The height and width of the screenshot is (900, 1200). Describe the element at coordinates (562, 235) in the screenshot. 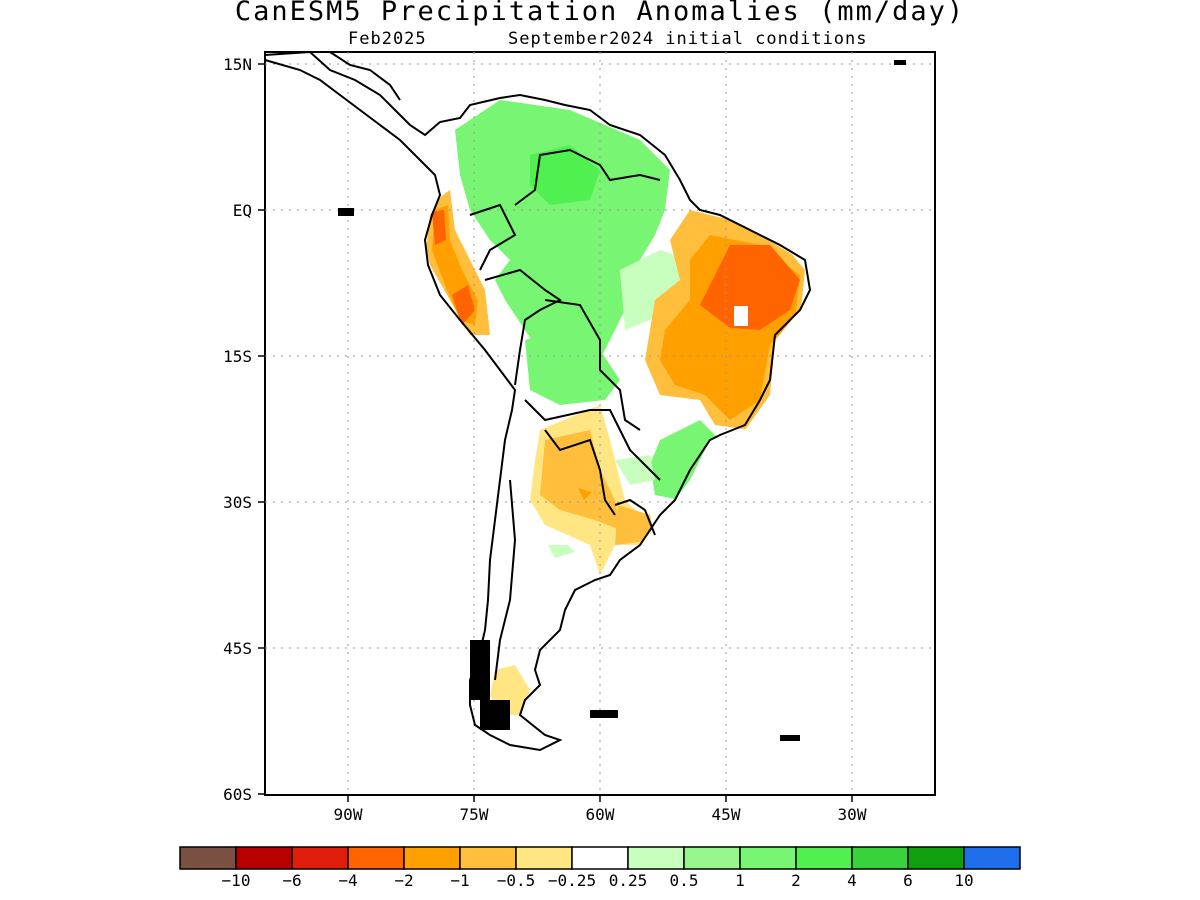

I see `positive-anomaly-north` at that location.